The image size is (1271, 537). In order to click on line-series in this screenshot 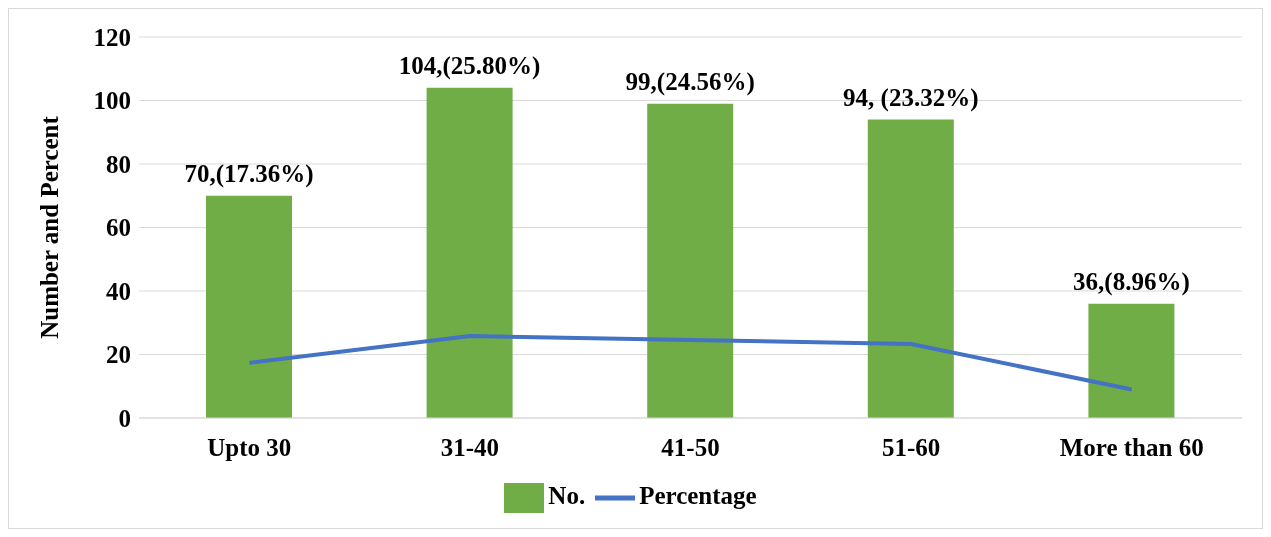, I will do `click(690, 363)`.